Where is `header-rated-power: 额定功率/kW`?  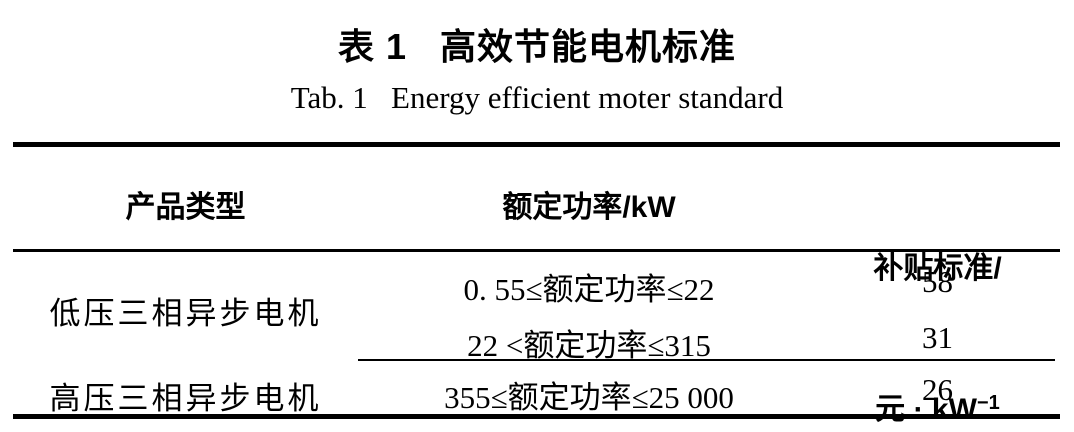 header-rated-power: 额定功率/kW is located at coordinates (589, 207).